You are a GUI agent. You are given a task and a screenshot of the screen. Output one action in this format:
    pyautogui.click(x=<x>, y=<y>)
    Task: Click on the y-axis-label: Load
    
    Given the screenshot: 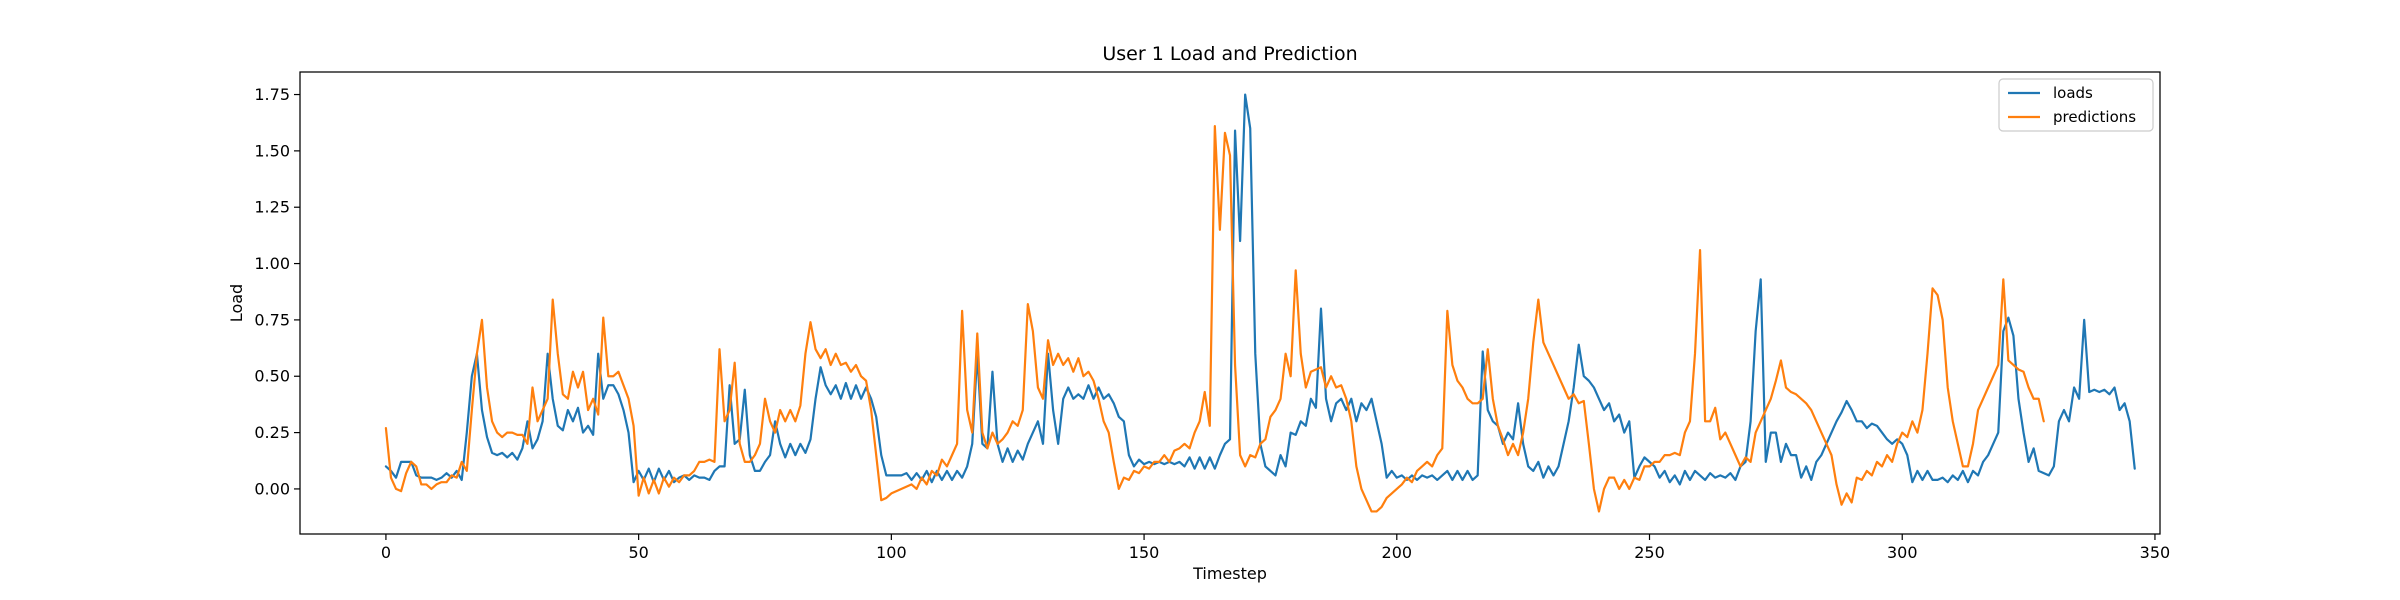 What is the action you would take?
    pyautogui.click(x=236, y=303)
    